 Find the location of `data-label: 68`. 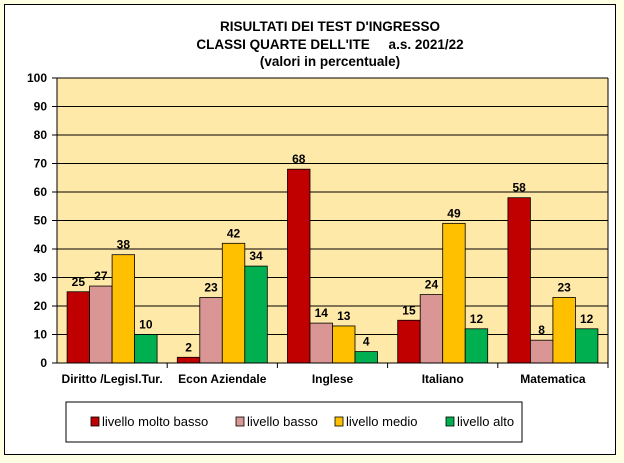

data-label: 68 is located at coordinates (299, 159).